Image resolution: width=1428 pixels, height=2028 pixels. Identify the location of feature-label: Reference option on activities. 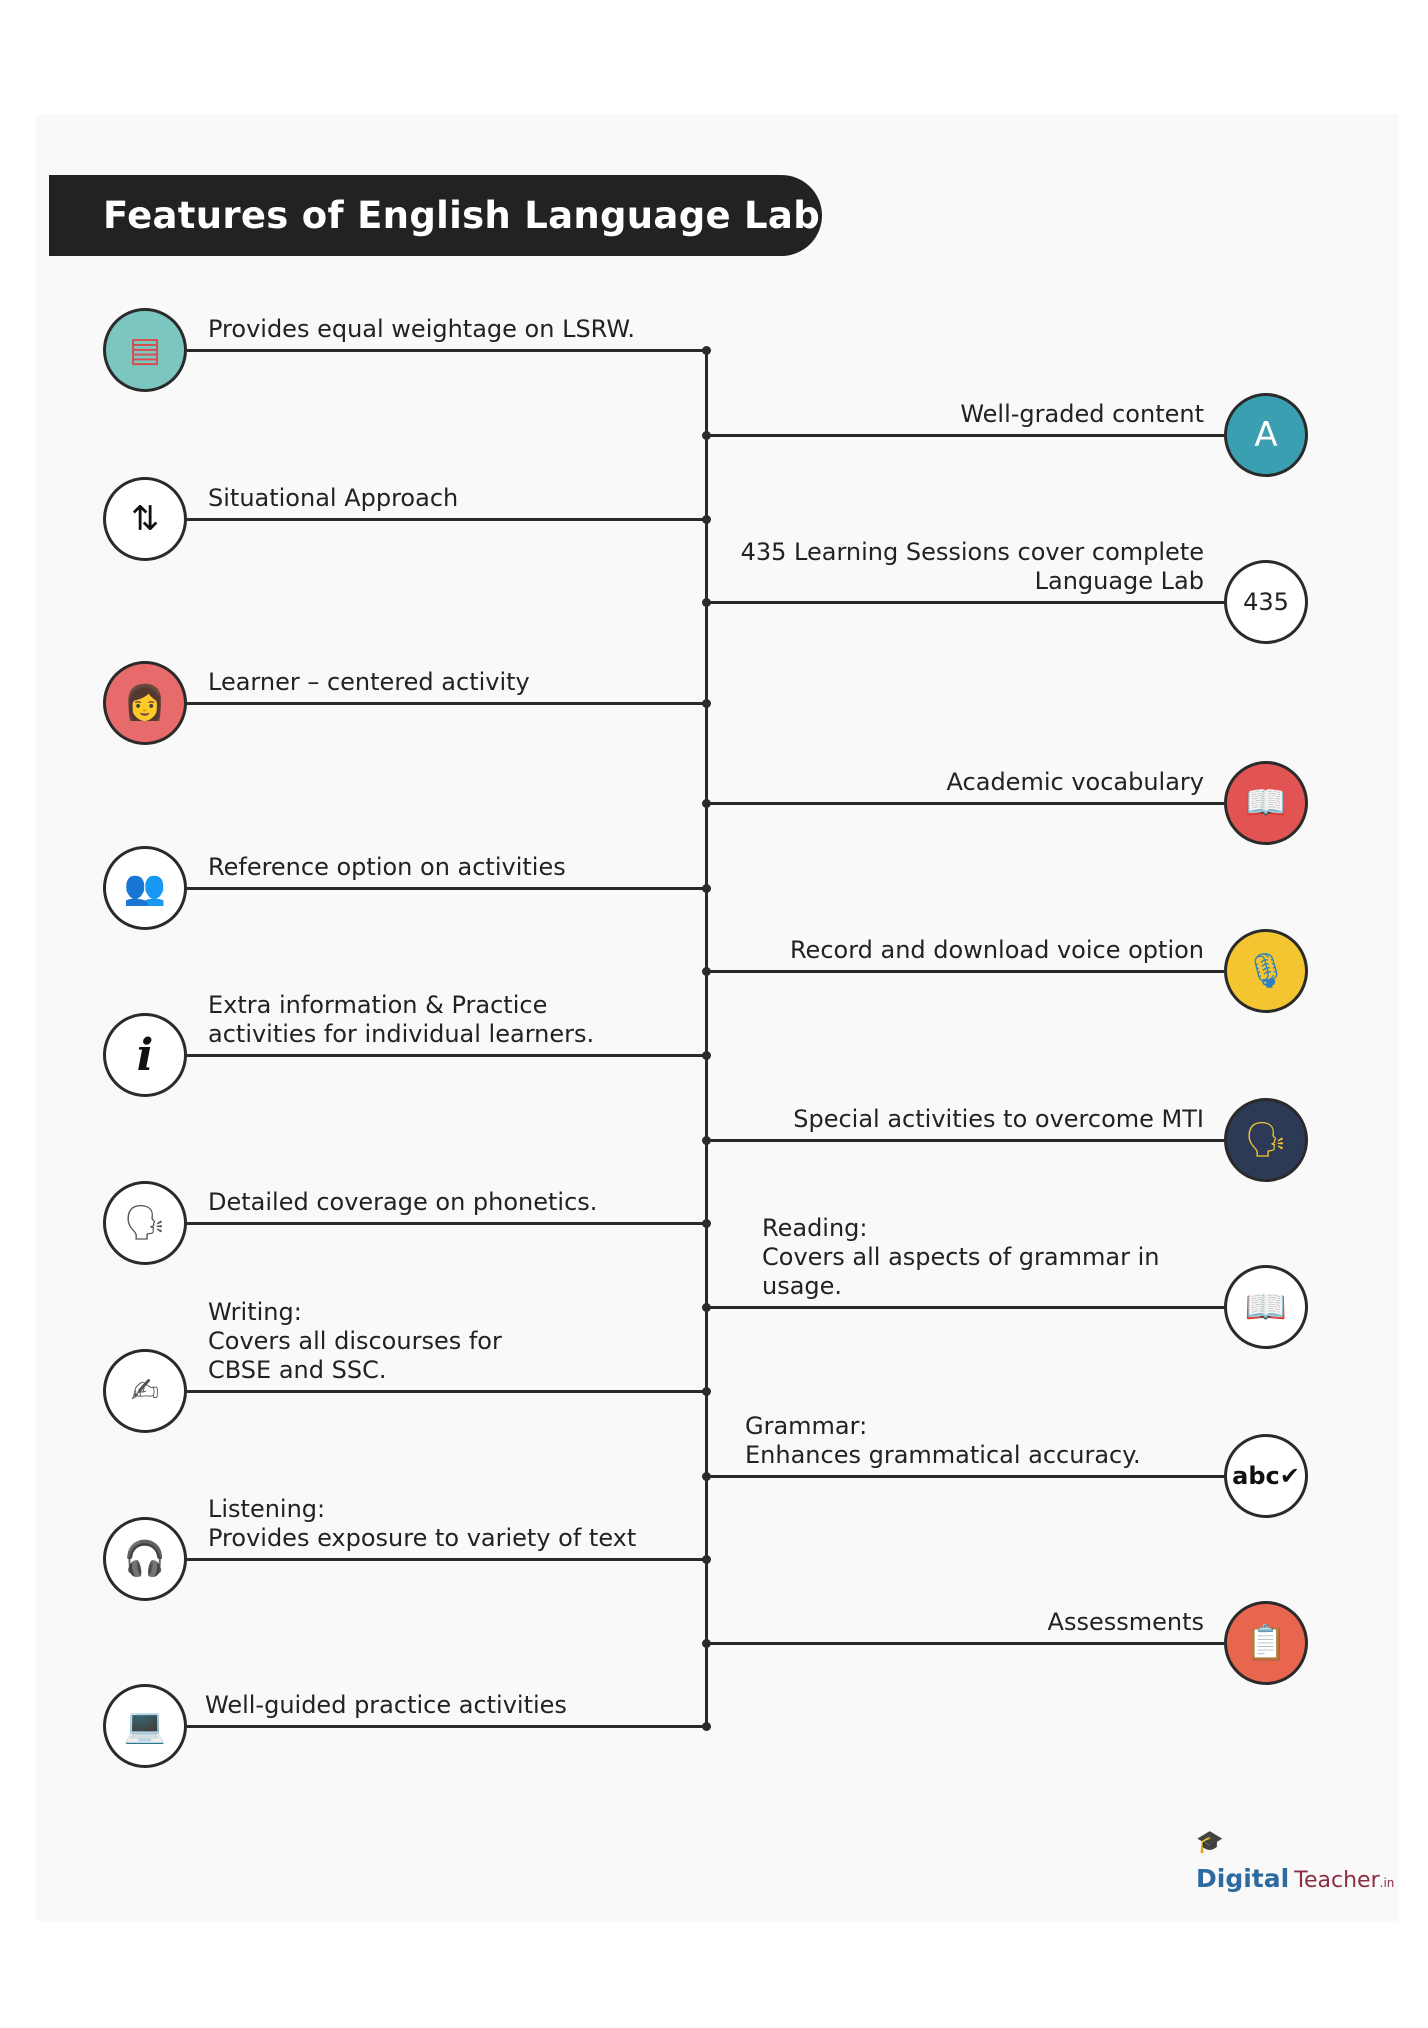
(387, 867).